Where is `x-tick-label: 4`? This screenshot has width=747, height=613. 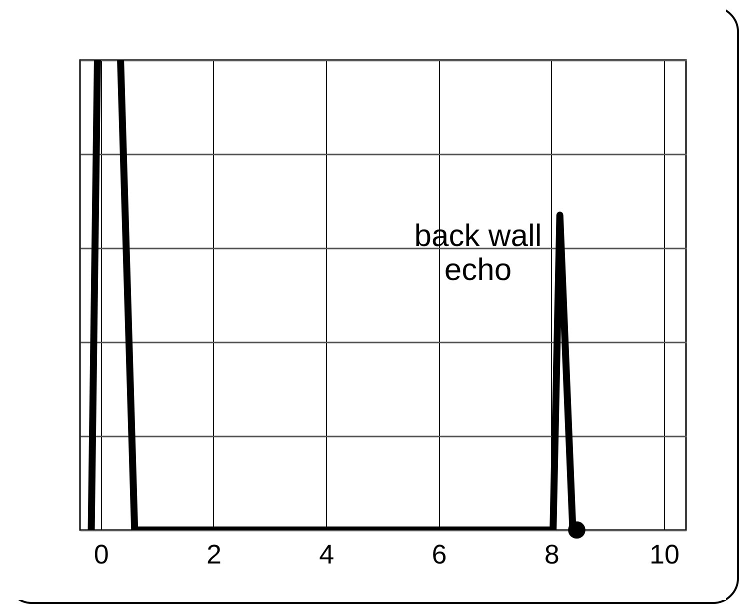 x-tick-label: 4 is located at coordinates (326, 555).